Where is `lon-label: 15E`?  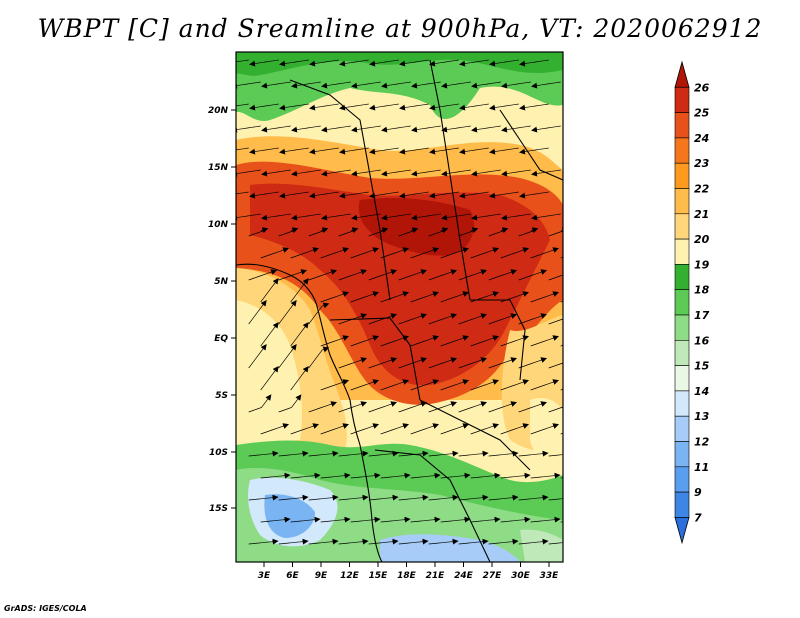 lon-label: 15E is located at coordinates (379, 576).